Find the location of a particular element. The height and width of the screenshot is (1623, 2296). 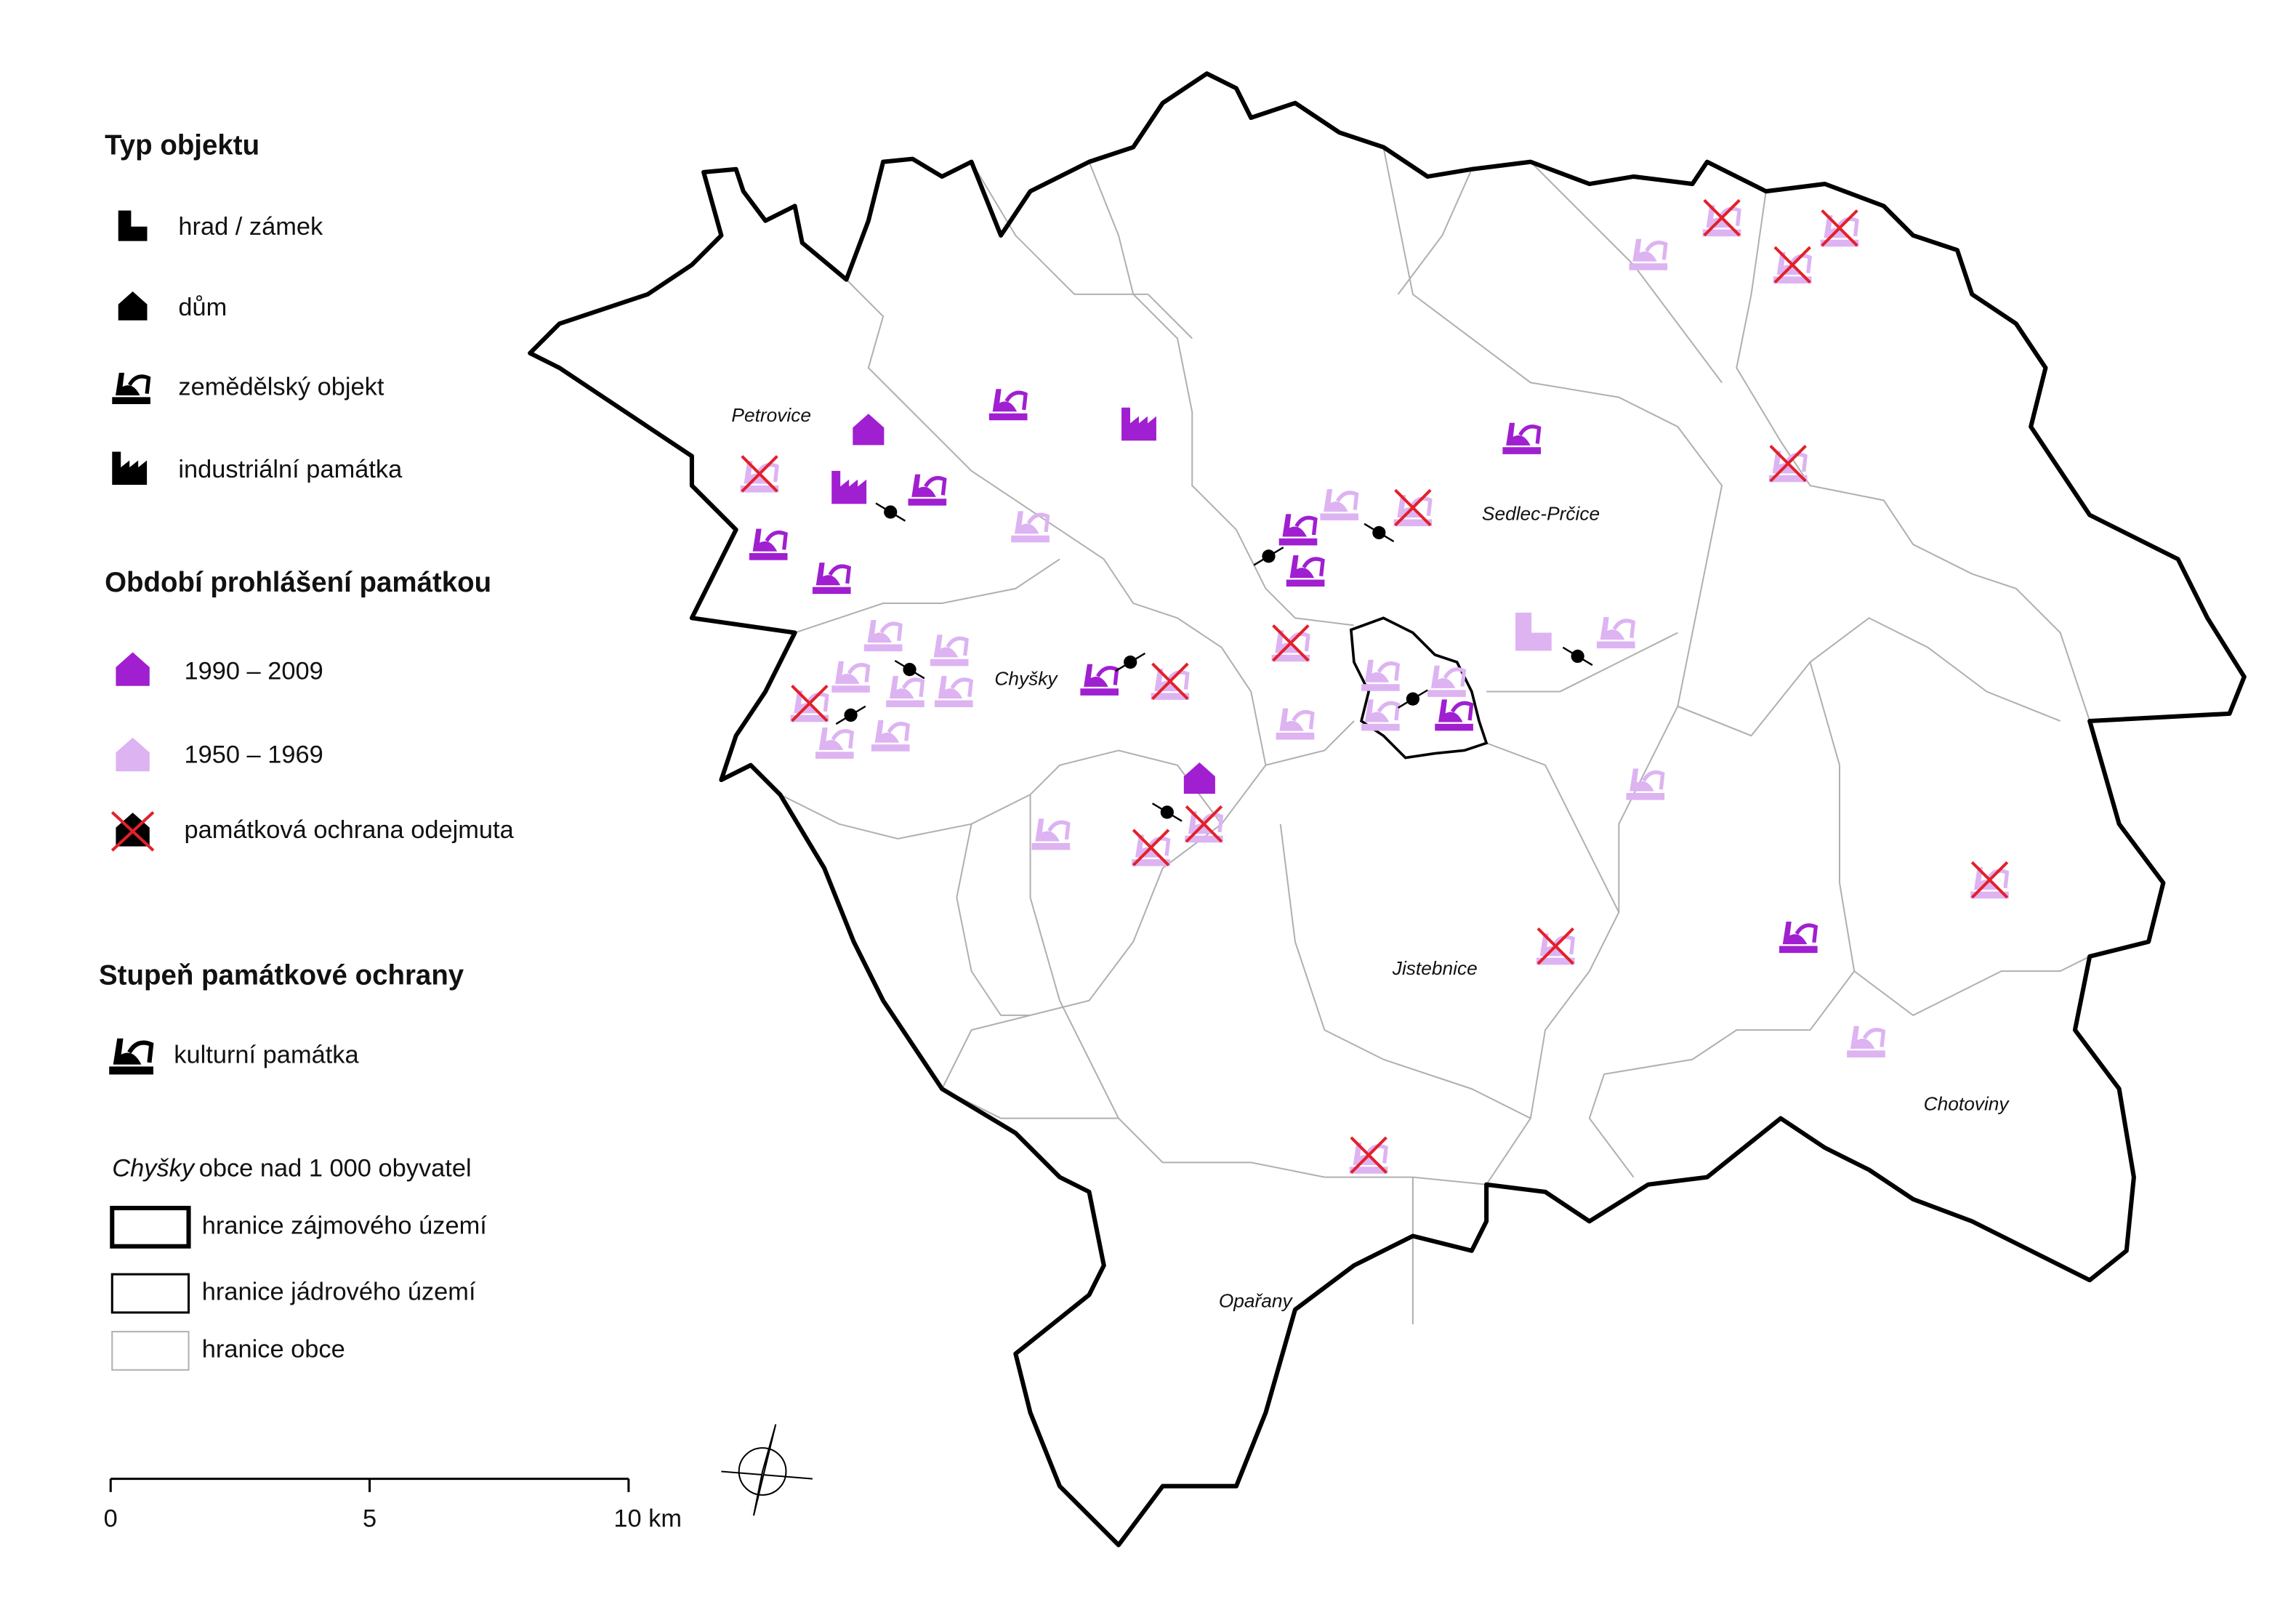

core-area-boundary is located at coordinates (1419, 688).